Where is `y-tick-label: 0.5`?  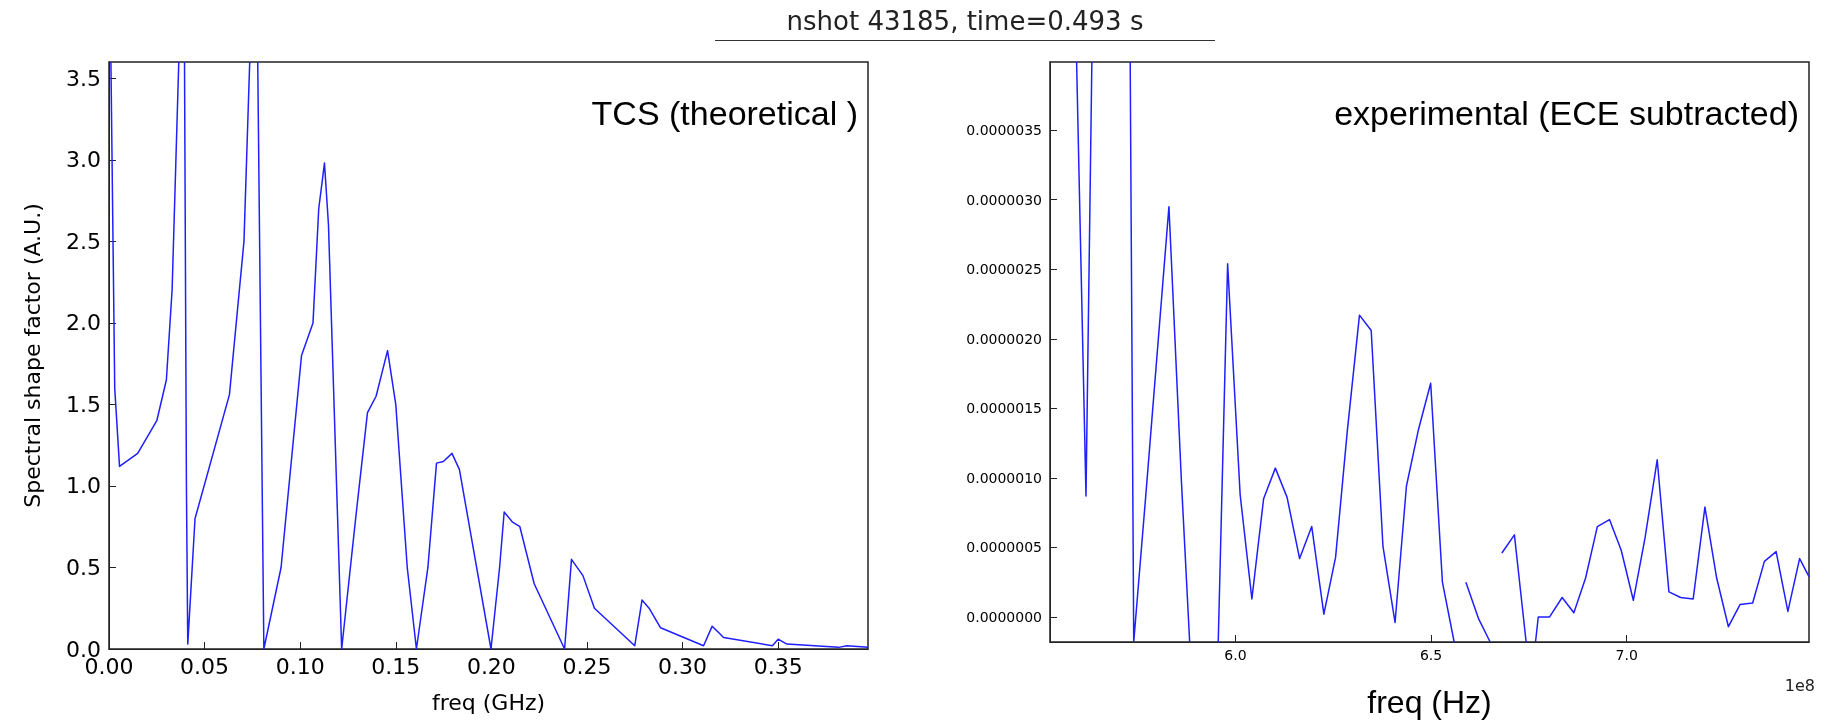
y-tick-label: 0.5 is located at coordinates (83, 567).